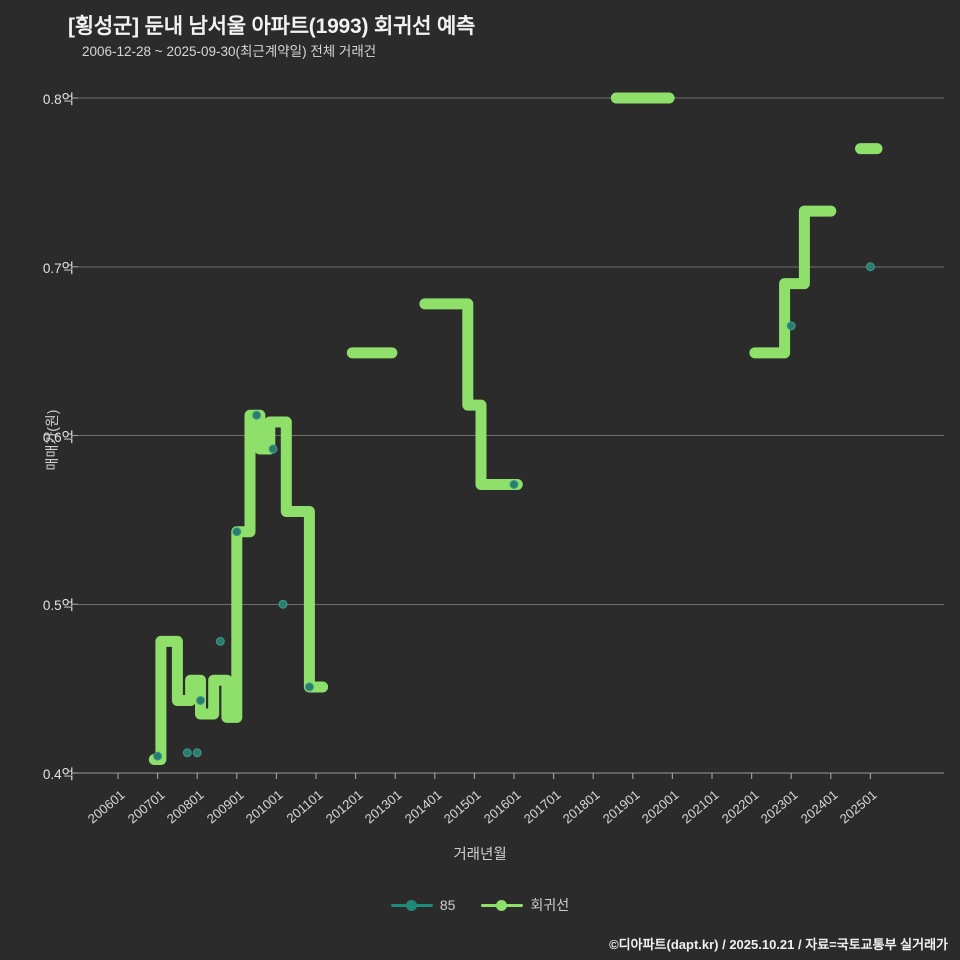 This screenshot has width=960, height=960. I want to click on y-axis-tick-label: 0.5억, so click(58, 606).